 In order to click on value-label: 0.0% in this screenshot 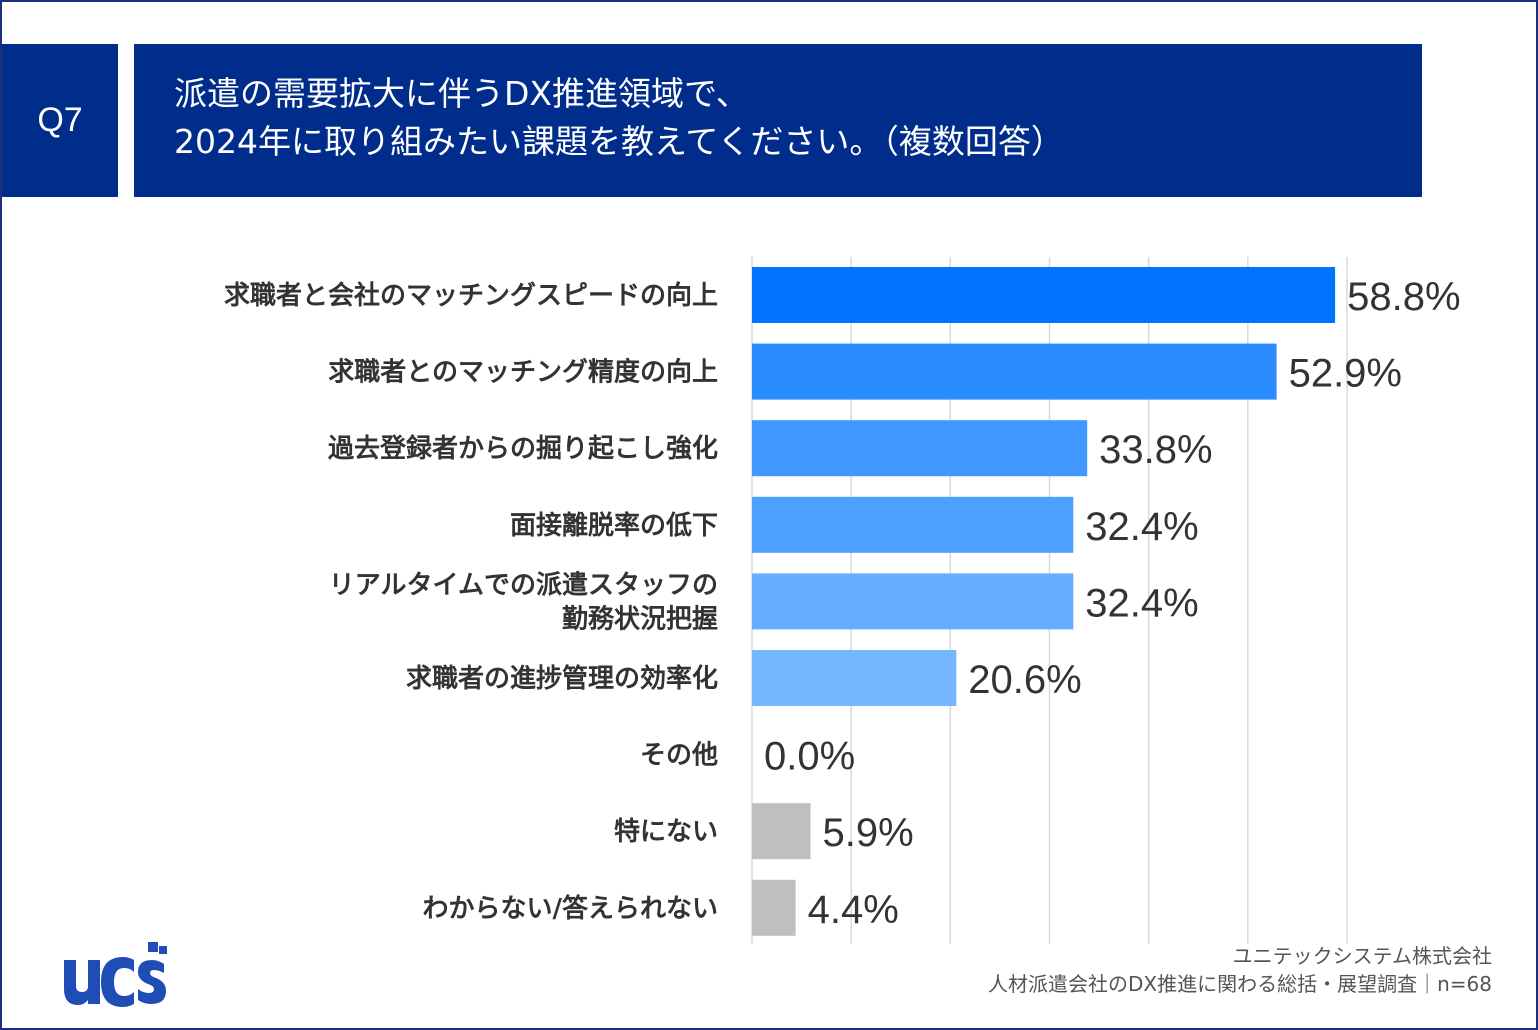, I will do `click(809, 757)`.